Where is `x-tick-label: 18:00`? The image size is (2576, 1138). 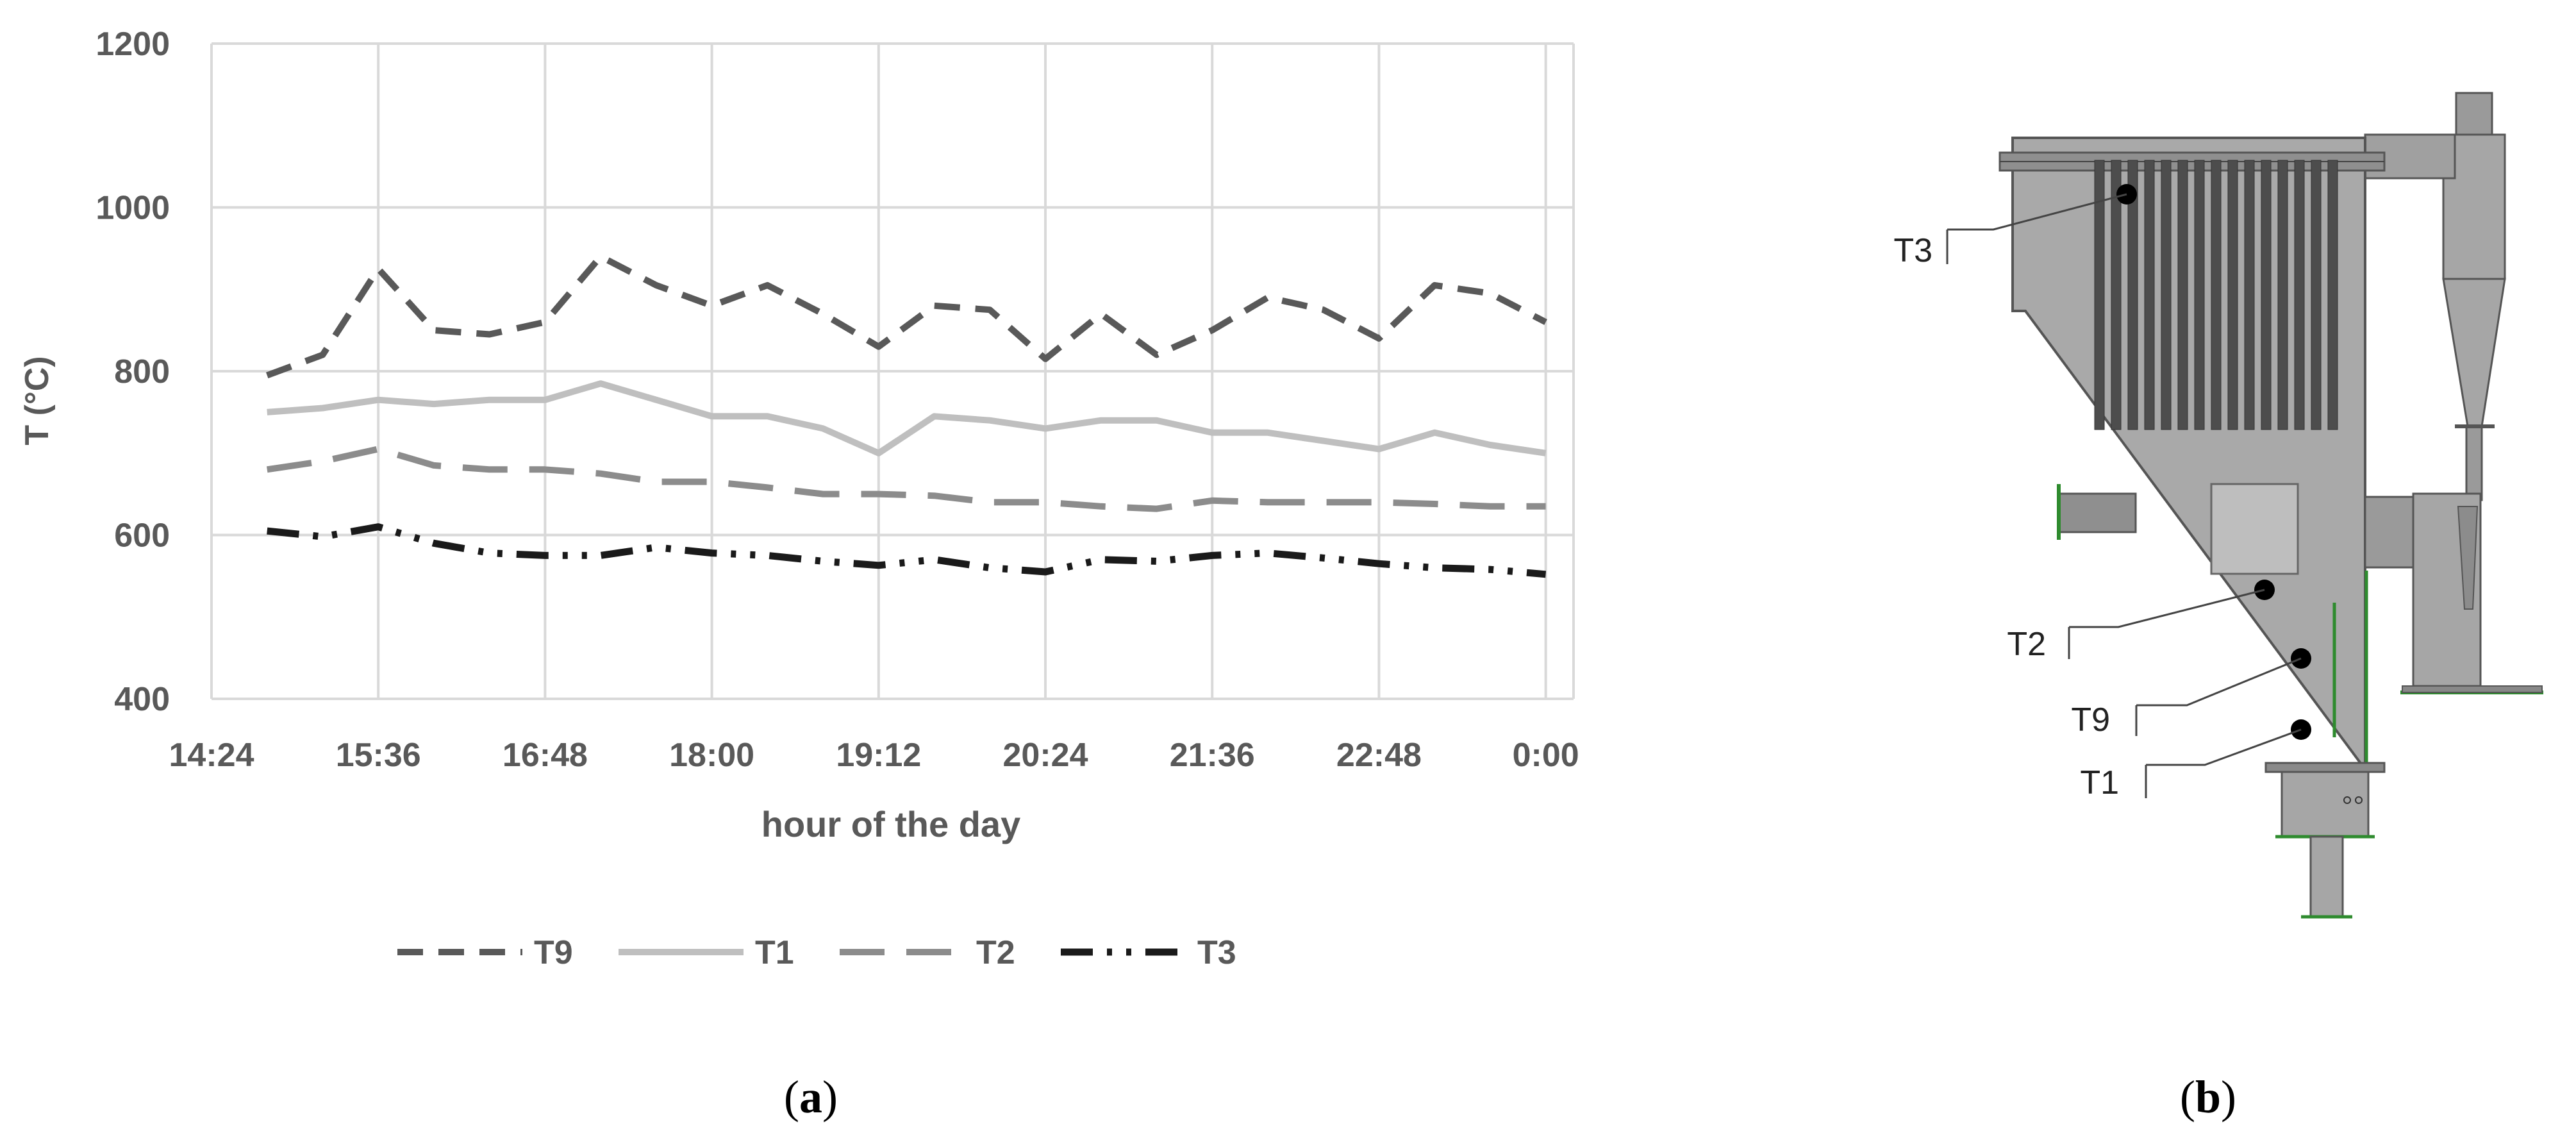
x-tick-label: 18:00 is located at coordinates (712, 755).